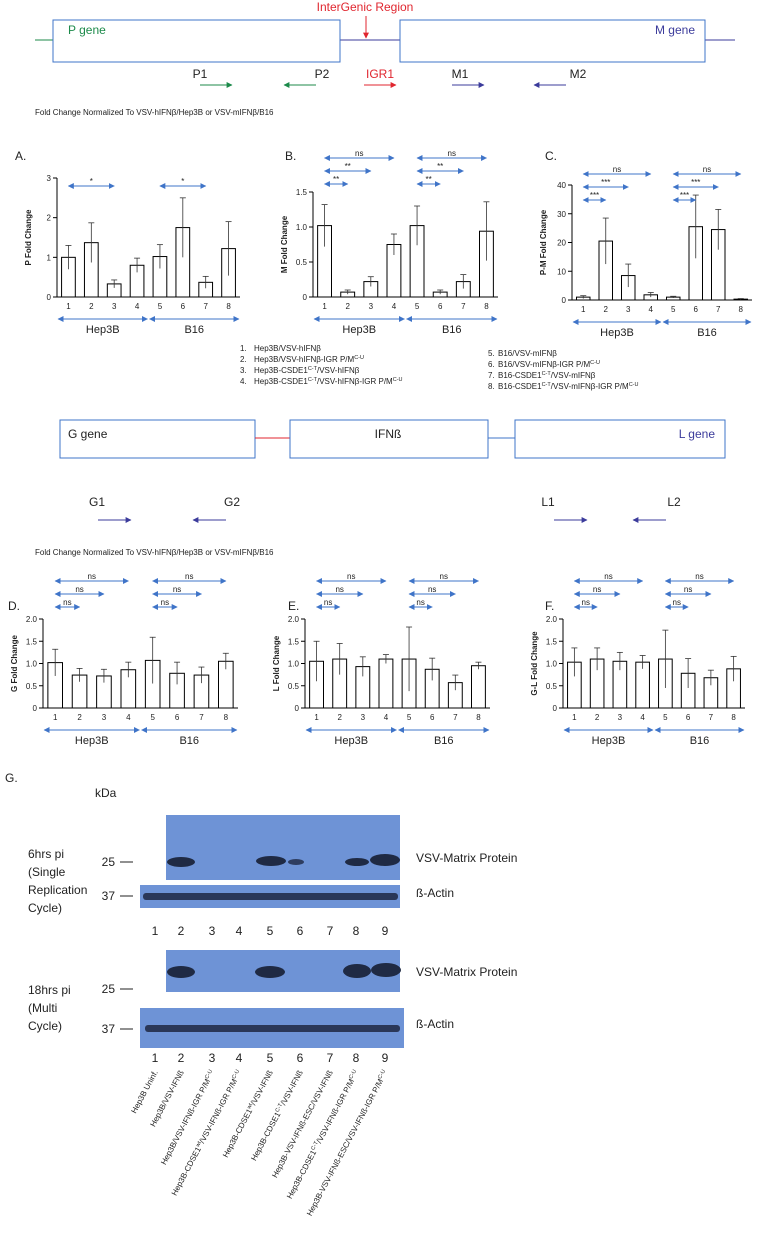 This screenshot has width=758, height=1248. I want to click on text-part: Hep3B/VSV-hIFNβ, so click(287, 348).